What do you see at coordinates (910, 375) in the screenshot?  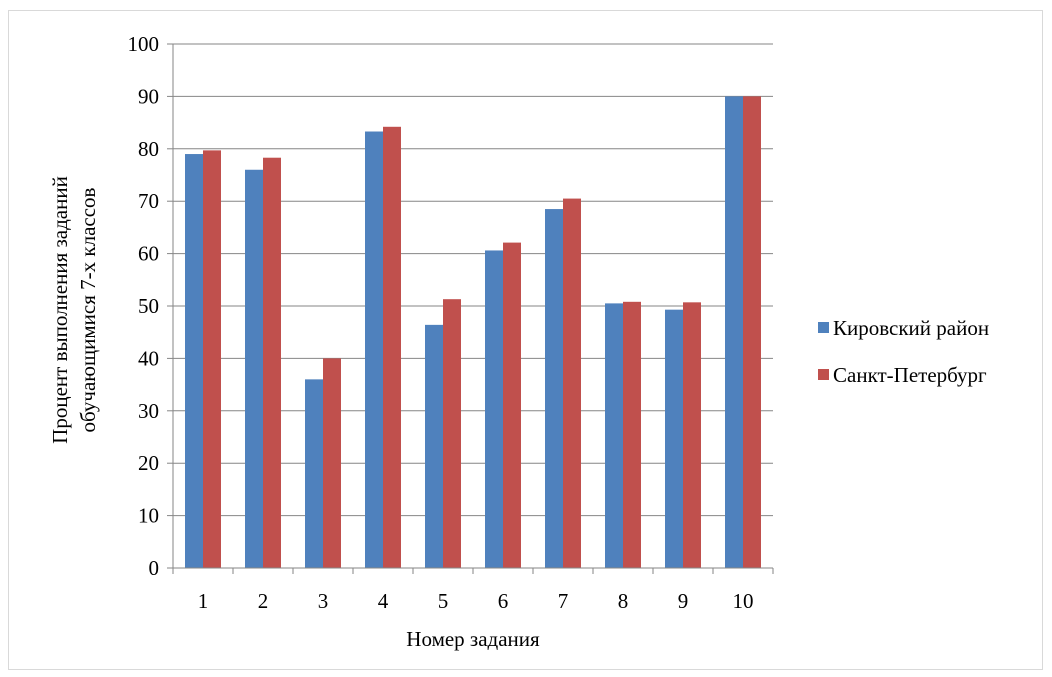 I see `legend-label-spb: Санкт-Петербург` at bounding box center [910, 375].